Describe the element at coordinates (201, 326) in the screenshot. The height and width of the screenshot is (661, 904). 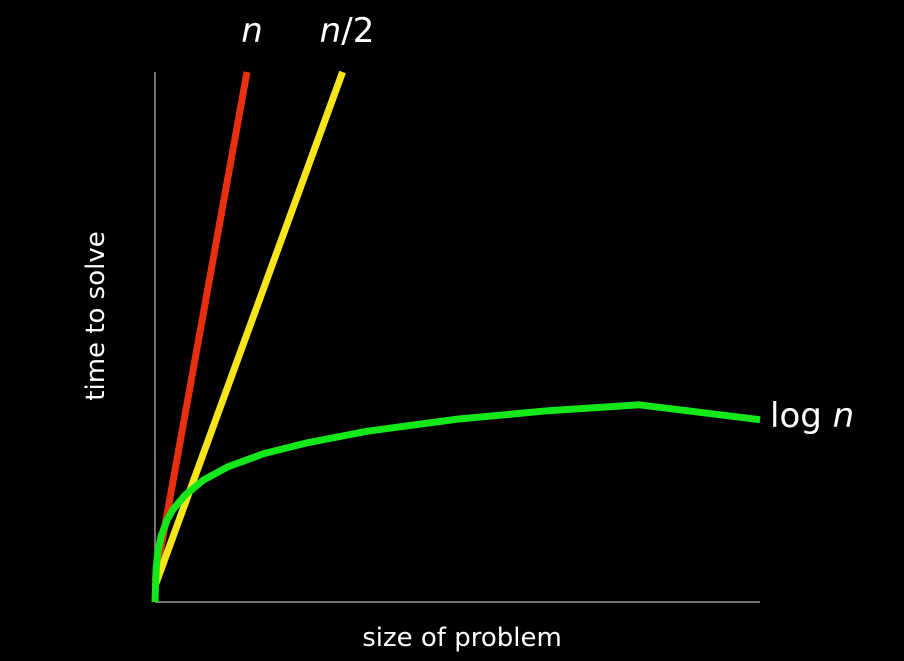
I see `series-line-n` at that location.